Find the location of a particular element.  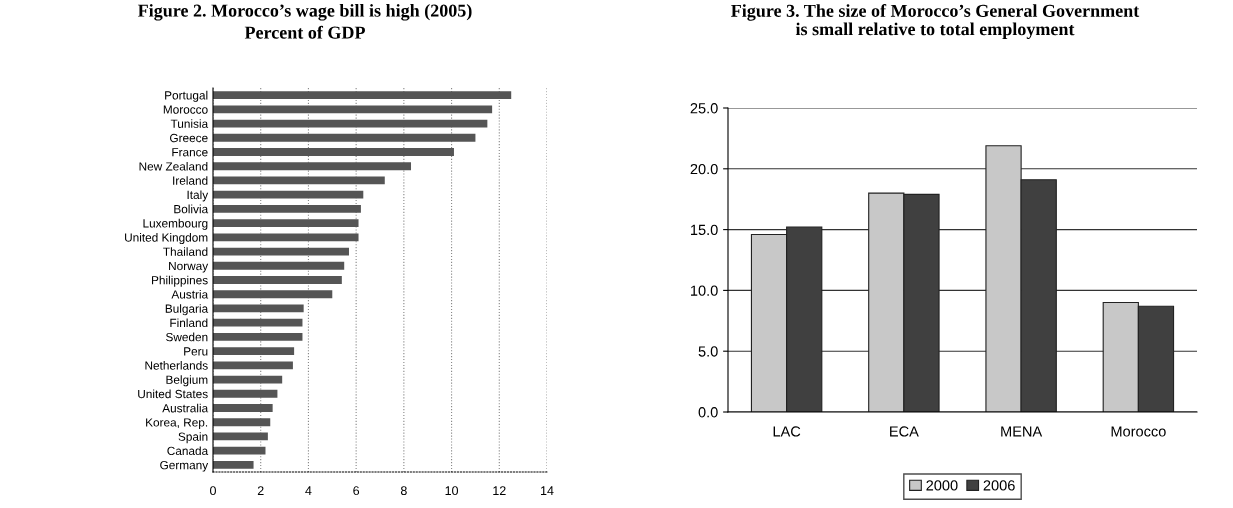

y-tick-label: Luxembourg is located at coordinates (175, 224).